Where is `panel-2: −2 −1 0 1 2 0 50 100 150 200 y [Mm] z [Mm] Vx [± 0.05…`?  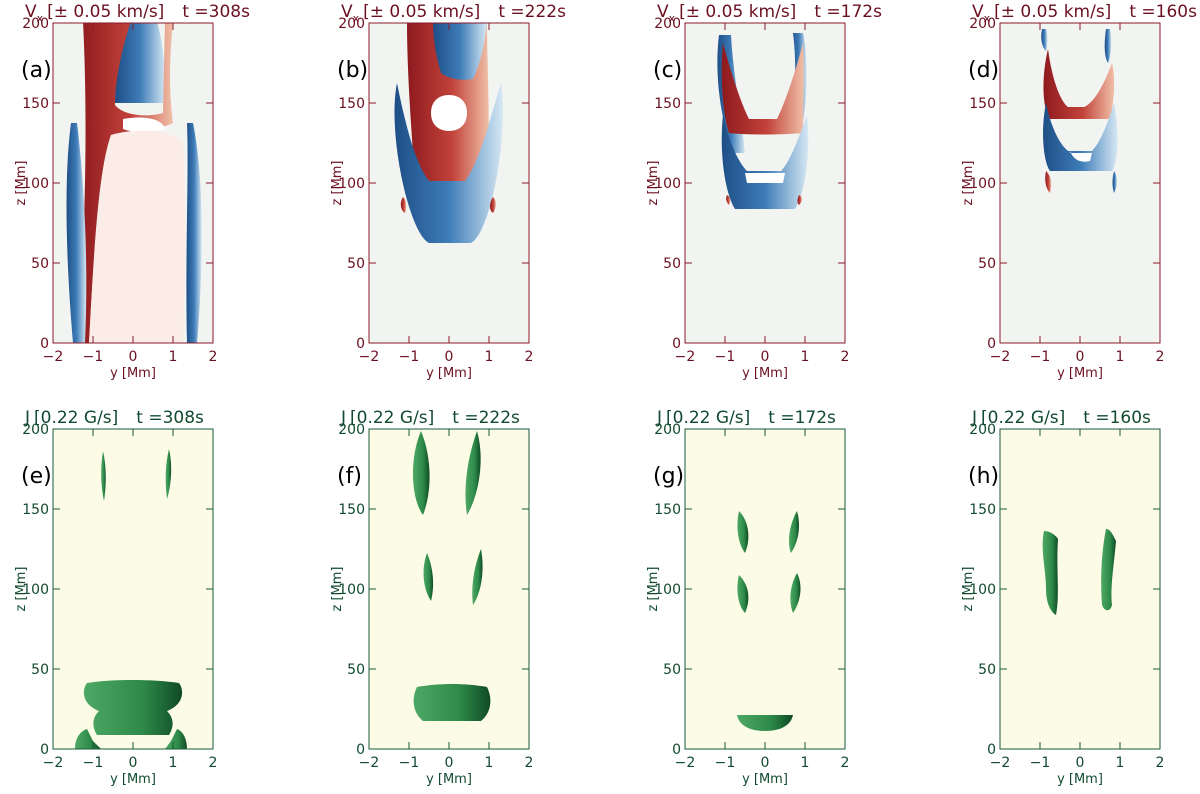
panel-2: −2 −1 0 1 2 0 50 100 150 200 y [Mm] z [Mm] Vx [± 0.05… is located at coordinates (448, 191).